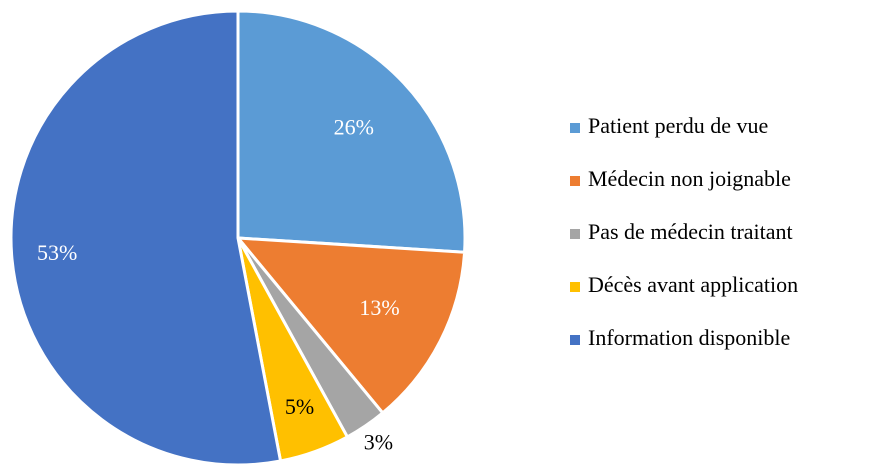  Describe the element at coordinates (299, 406) in the screenshot. I see `data-label: 5%` at that location.